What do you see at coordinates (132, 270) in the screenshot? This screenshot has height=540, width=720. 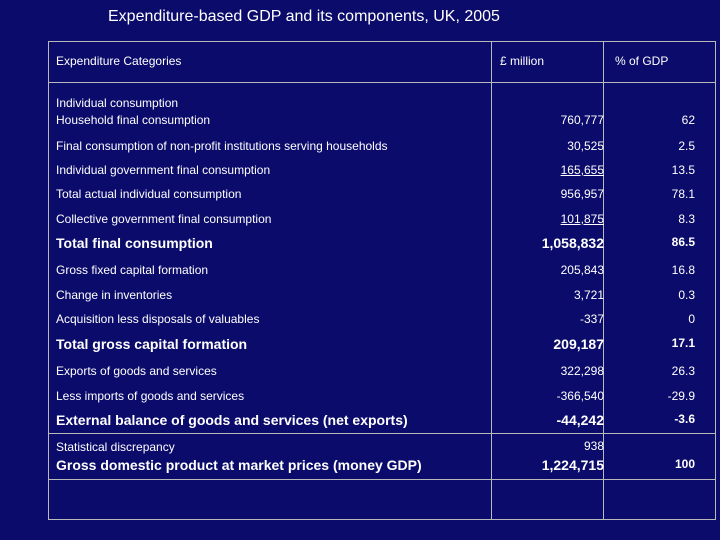 I see `row-label: Gross fixed capital formation` at bounding box center [132, 270].